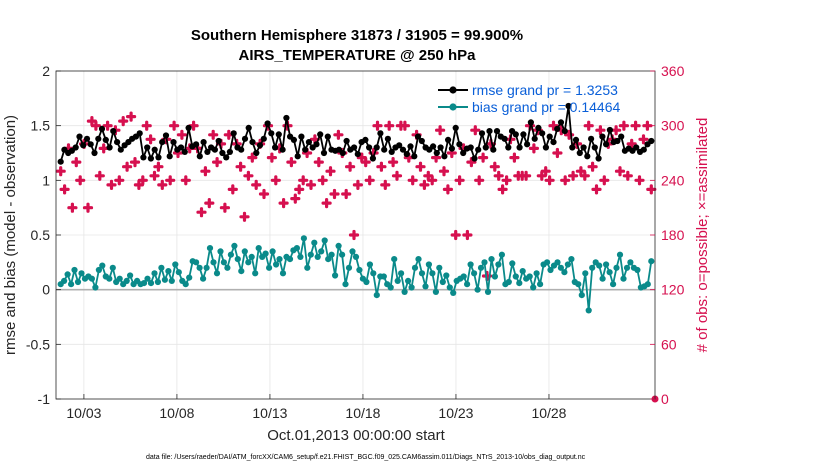 Image resolution: width=830 pixels, height=470 pixels. What do you see at coordinates (316, 407) in the screenshot?
I see `x-ticks: 10/03 10/08 10/13 10/18 10/23 10/28` at bounding box center [316, 407].